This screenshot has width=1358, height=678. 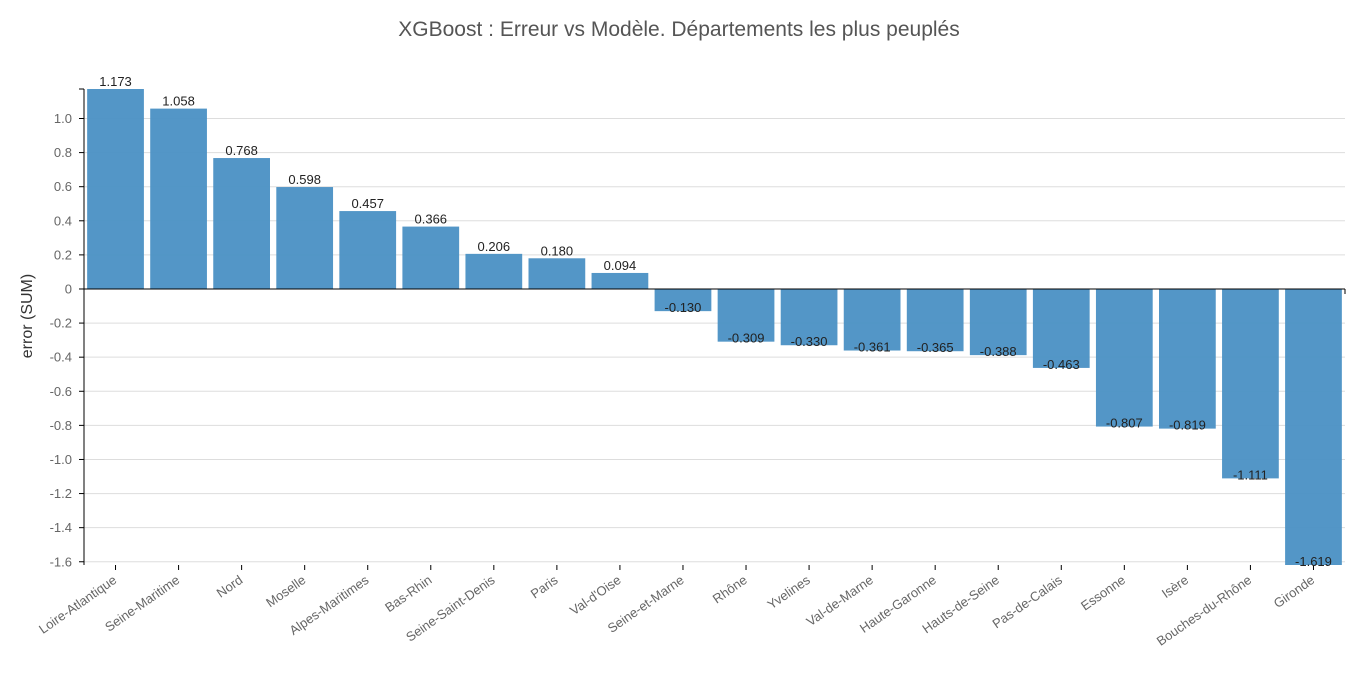 What do you see at coordinates (304, 179) in the screenshot?
I see `bar-value-label: 0.598` at bounding box center [304, 179].